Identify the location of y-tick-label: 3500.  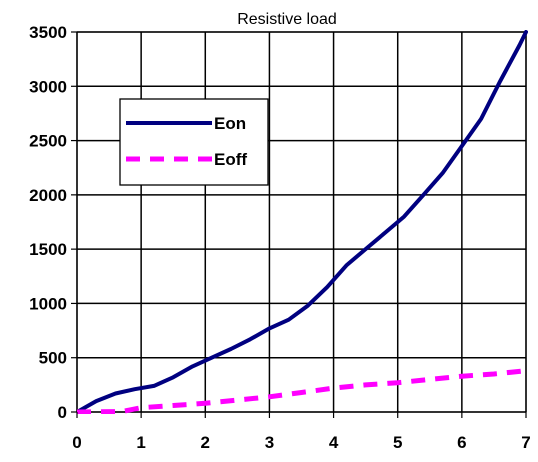
(48, 32).